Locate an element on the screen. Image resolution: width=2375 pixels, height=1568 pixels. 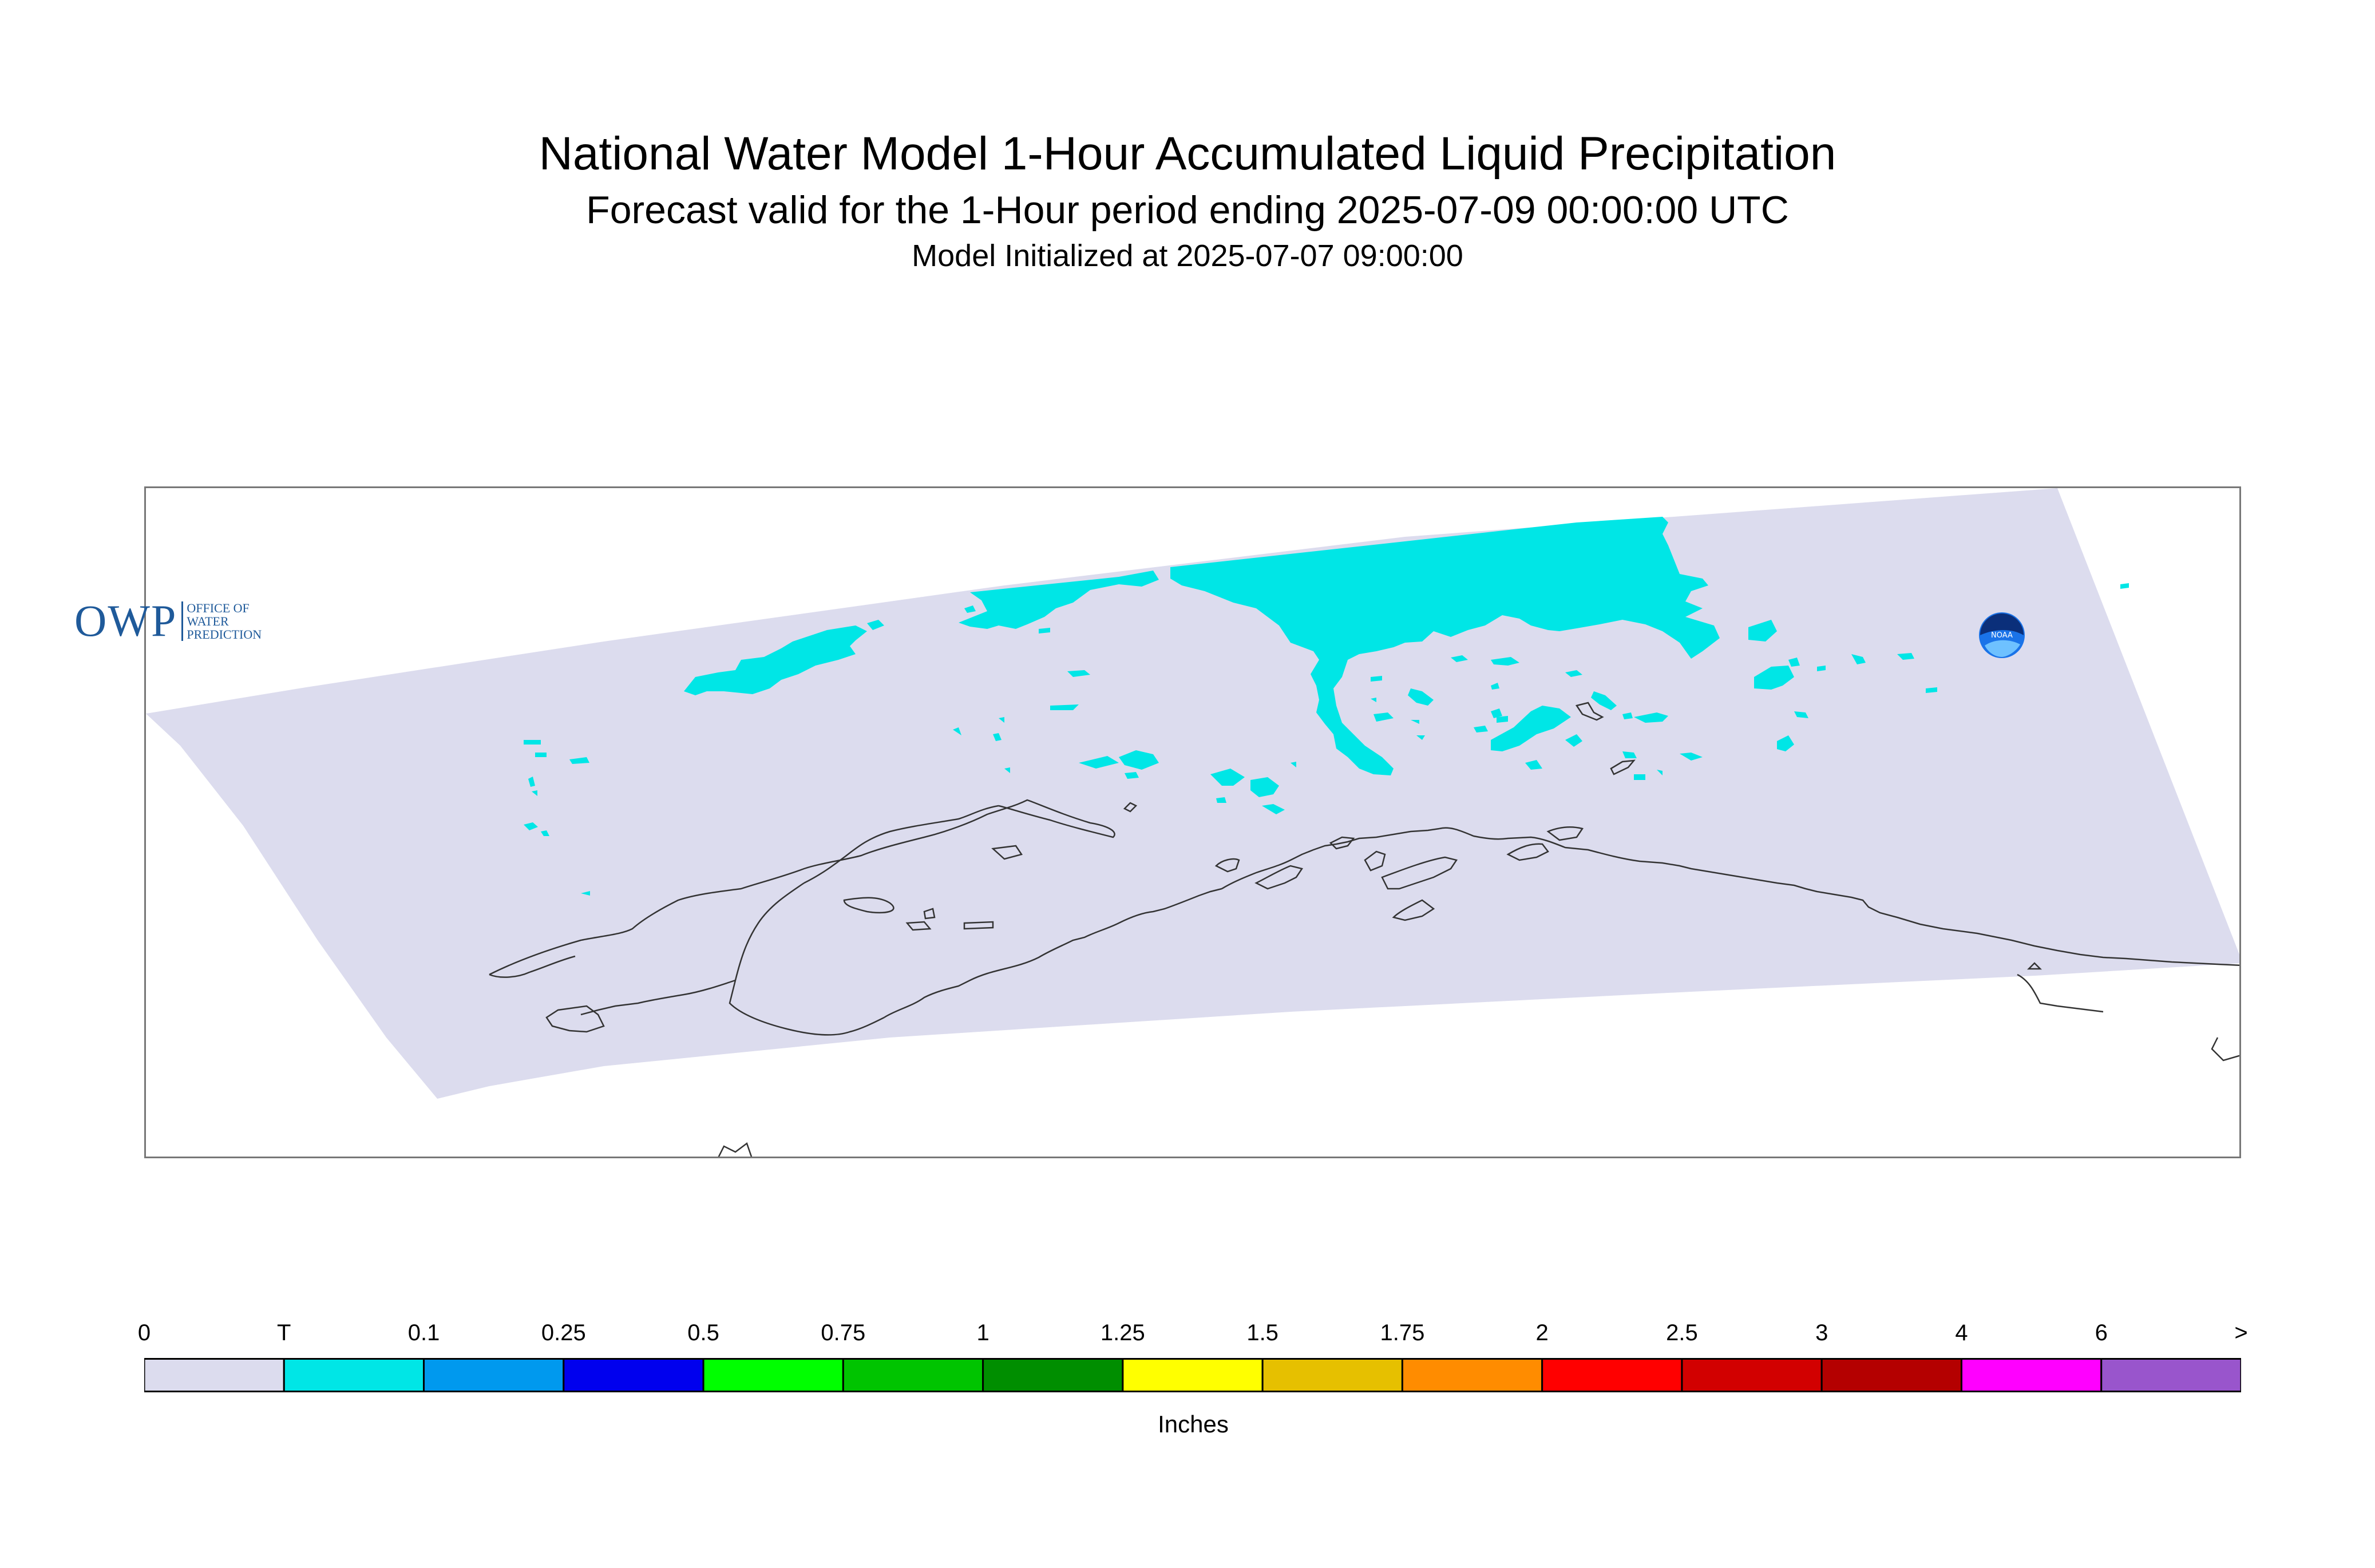
legend-tick-label: 0.1 is located at coordinates (424, 1332).